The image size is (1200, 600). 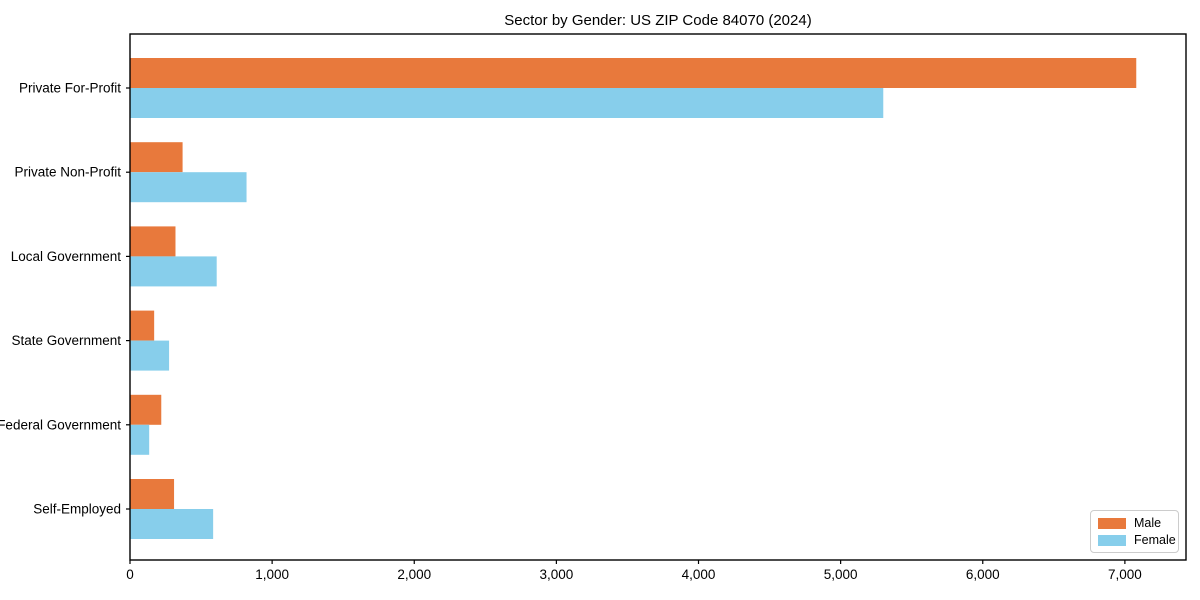 I want to click on legend-item-male: Male, so click(x=1135, y=523).